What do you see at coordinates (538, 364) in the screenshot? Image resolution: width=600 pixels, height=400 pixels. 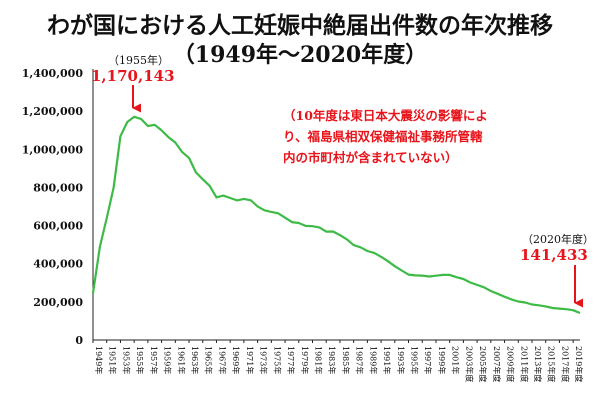 I see `x-tick-label: 2013年度` at bounding box center [538, 364].